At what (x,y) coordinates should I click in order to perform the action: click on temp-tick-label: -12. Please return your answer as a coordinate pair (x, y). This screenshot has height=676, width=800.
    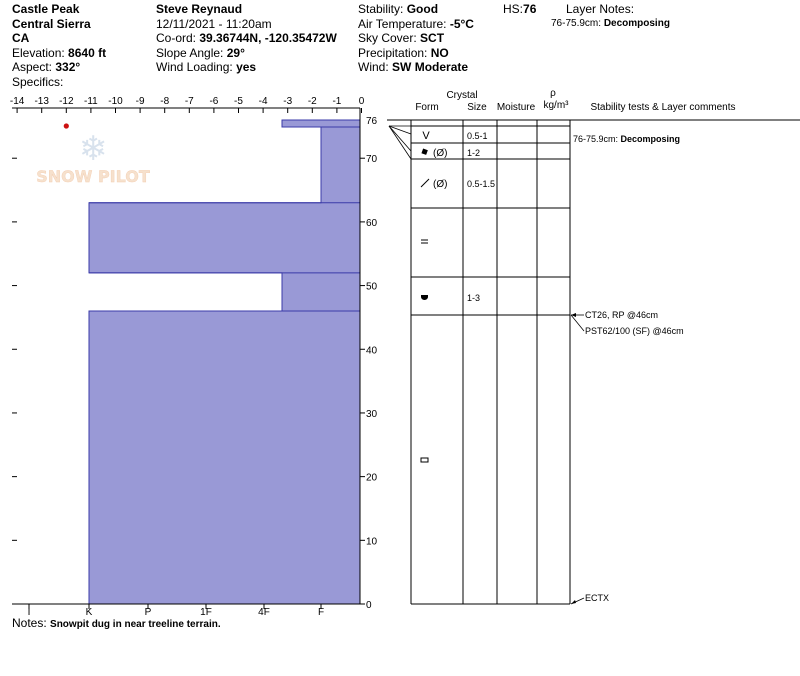
    Looking at the image, I should click on (66, 101).